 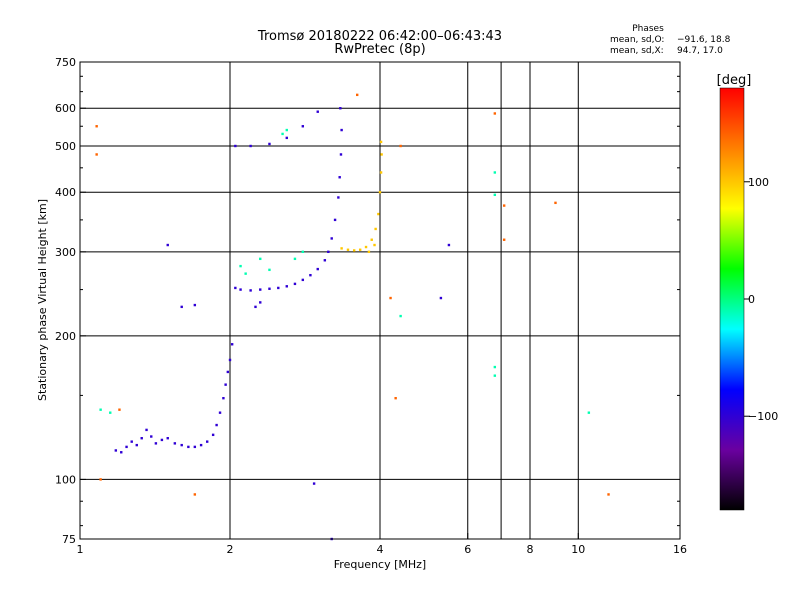 I want to click on x-axis-label: Frequency [MHz], so click(x=380, y=564).